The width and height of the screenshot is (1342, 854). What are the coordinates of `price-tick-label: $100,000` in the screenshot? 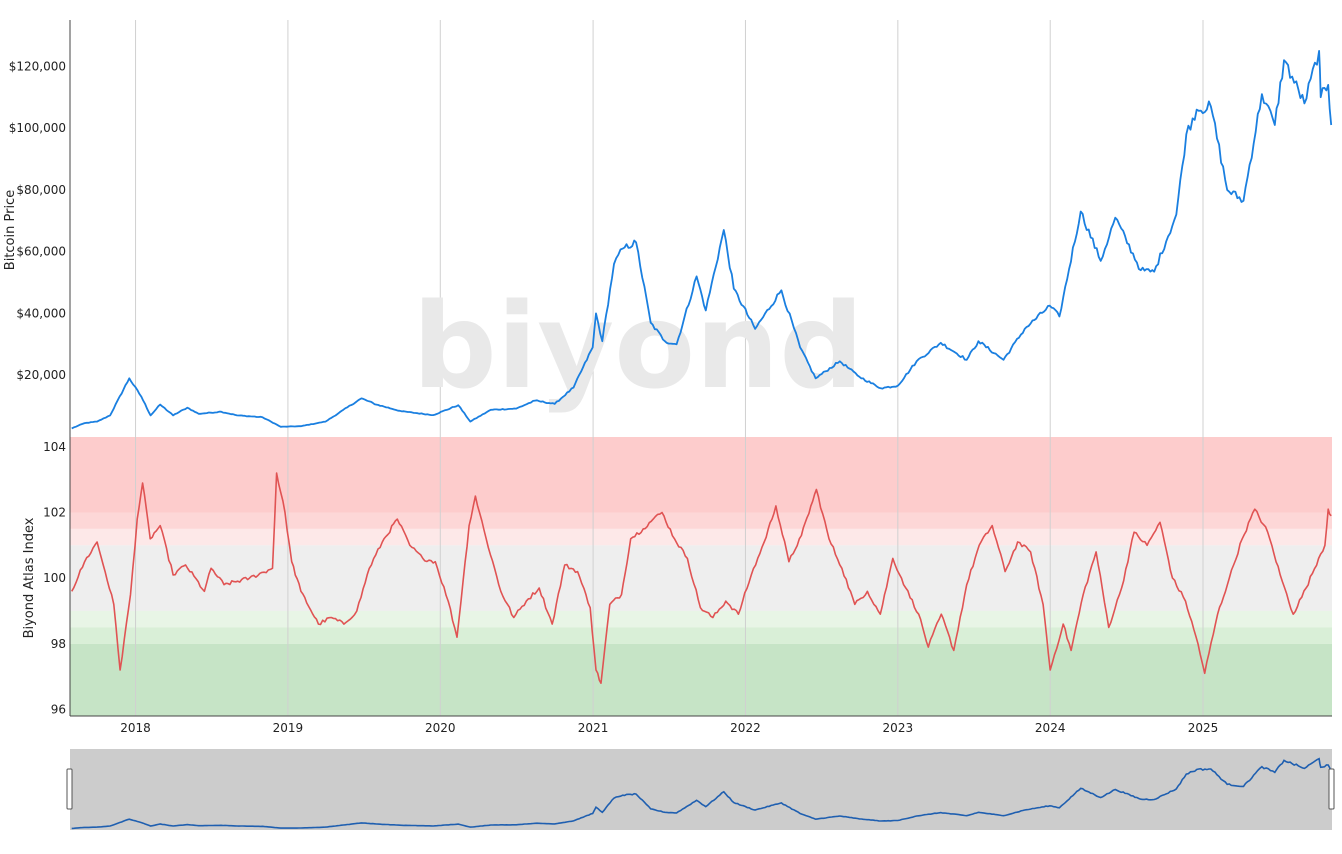 It's located at (37, 128).